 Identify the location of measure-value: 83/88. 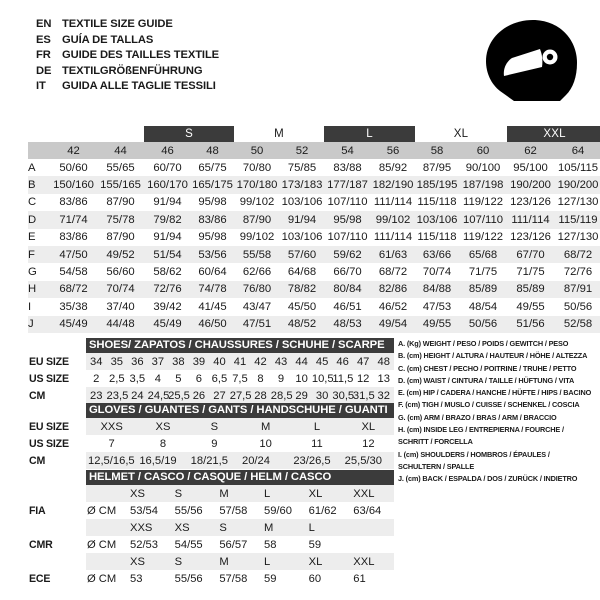
(347, 168).